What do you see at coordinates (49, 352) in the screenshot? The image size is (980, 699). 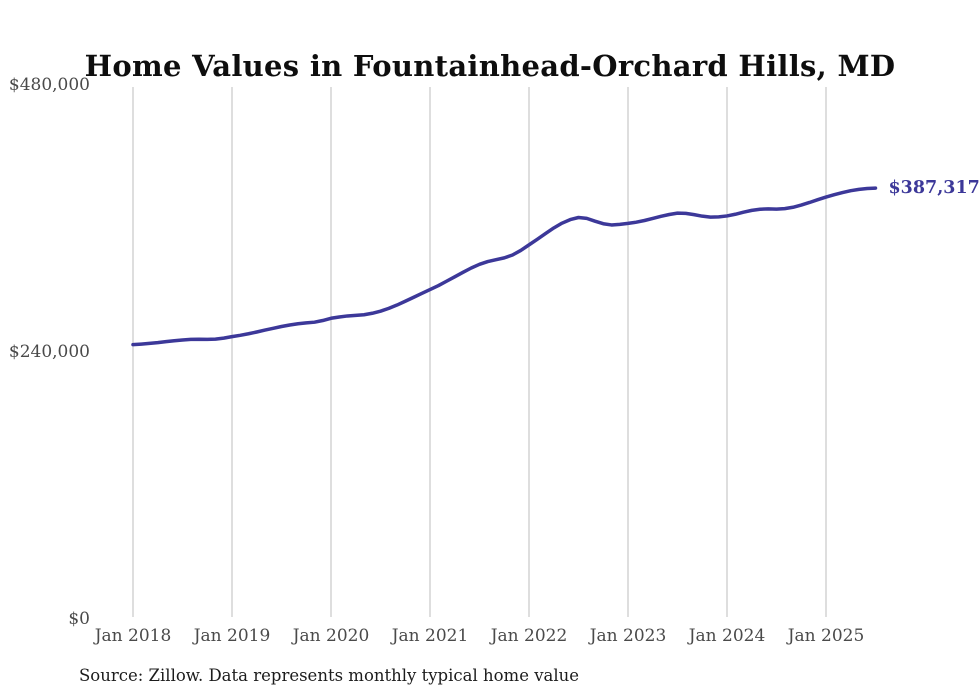 I see `y-axis-tick-label: $240,000` at bounding box center [49, 352].